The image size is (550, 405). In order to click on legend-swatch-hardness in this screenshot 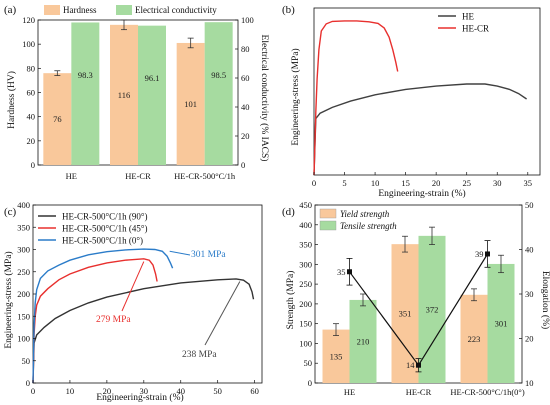, I will do `click(52, 10)`.